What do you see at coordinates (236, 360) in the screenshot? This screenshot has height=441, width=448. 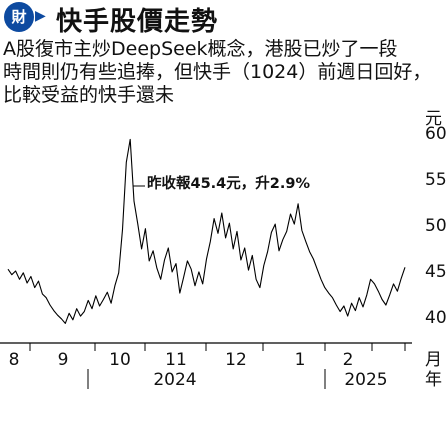 I see `x-month-label: 12` at bounding box center [236, 360].